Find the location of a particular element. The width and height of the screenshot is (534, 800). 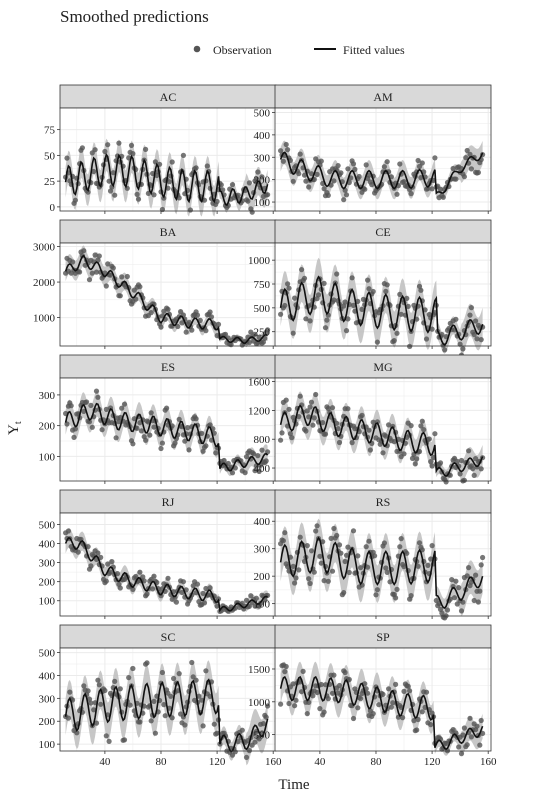

x-tick-label: 120 is located at coordinates (432, 762).